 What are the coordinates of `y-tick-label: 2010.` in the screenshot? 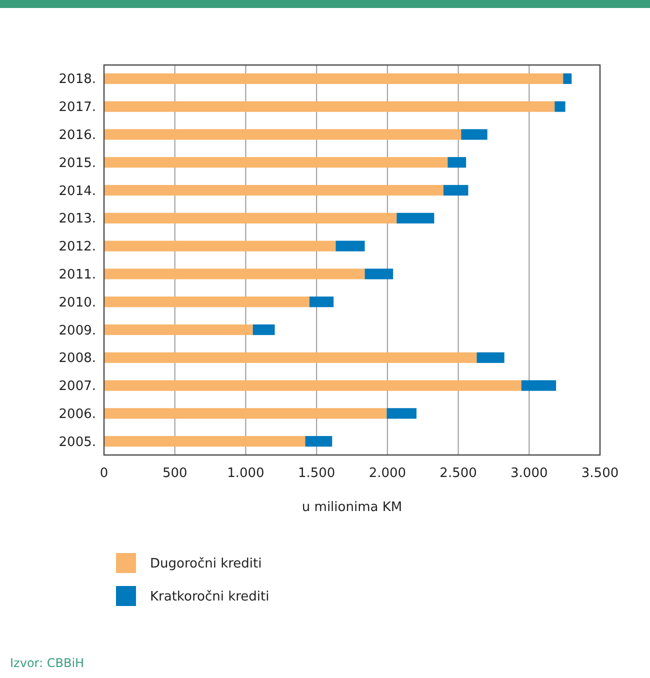 It's located at (77, 302).